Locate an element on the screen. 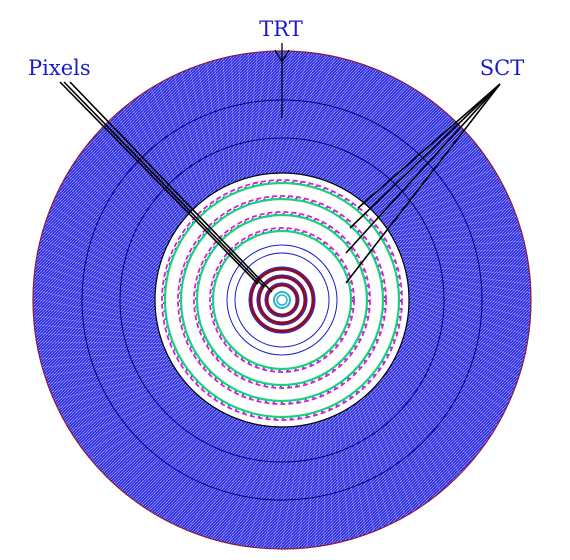  support-tube-inner is located at coordinates (282, 300).